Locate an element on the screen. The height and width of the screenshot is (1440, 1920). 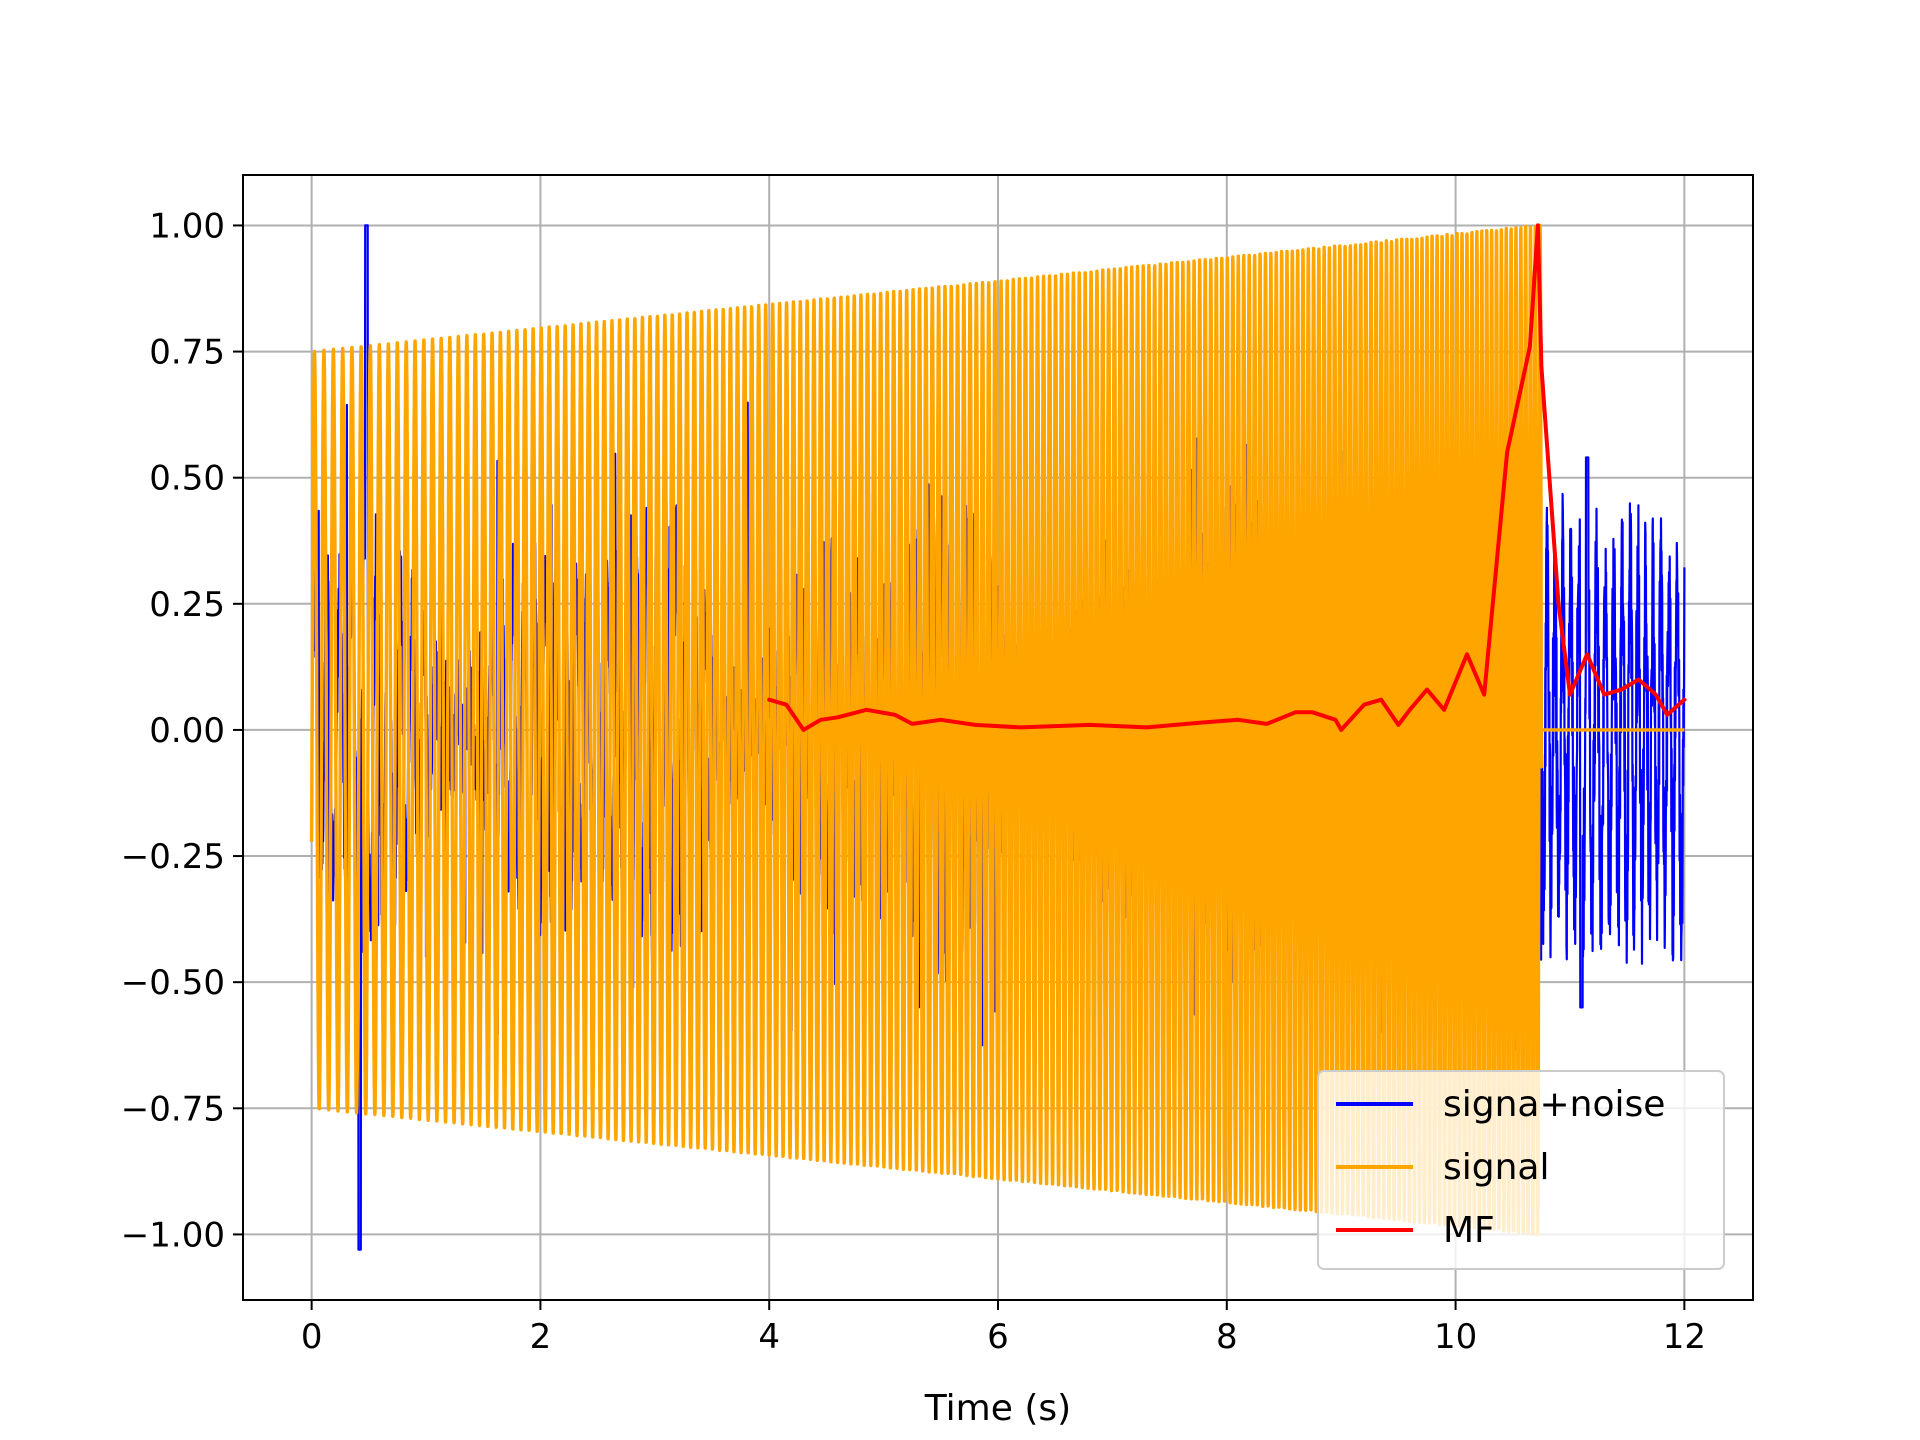
y-tick-label: −1.00 is located at coordinates (173, 1235).